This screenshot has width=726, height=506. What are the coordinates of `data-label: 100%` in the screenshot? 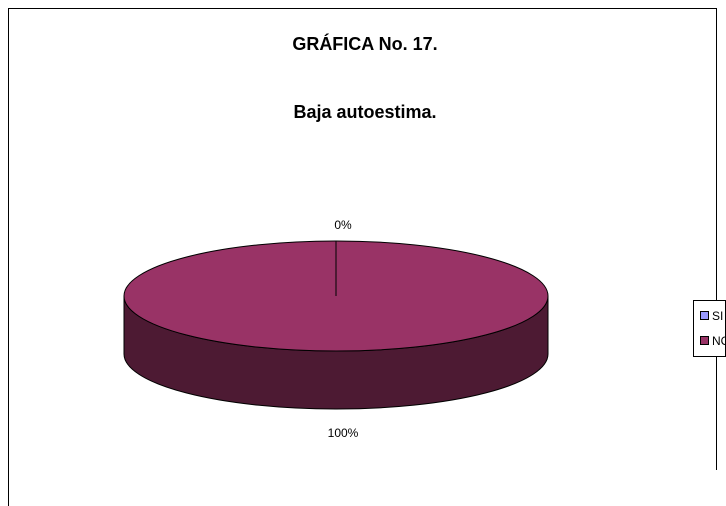 It's located at (343, 433).